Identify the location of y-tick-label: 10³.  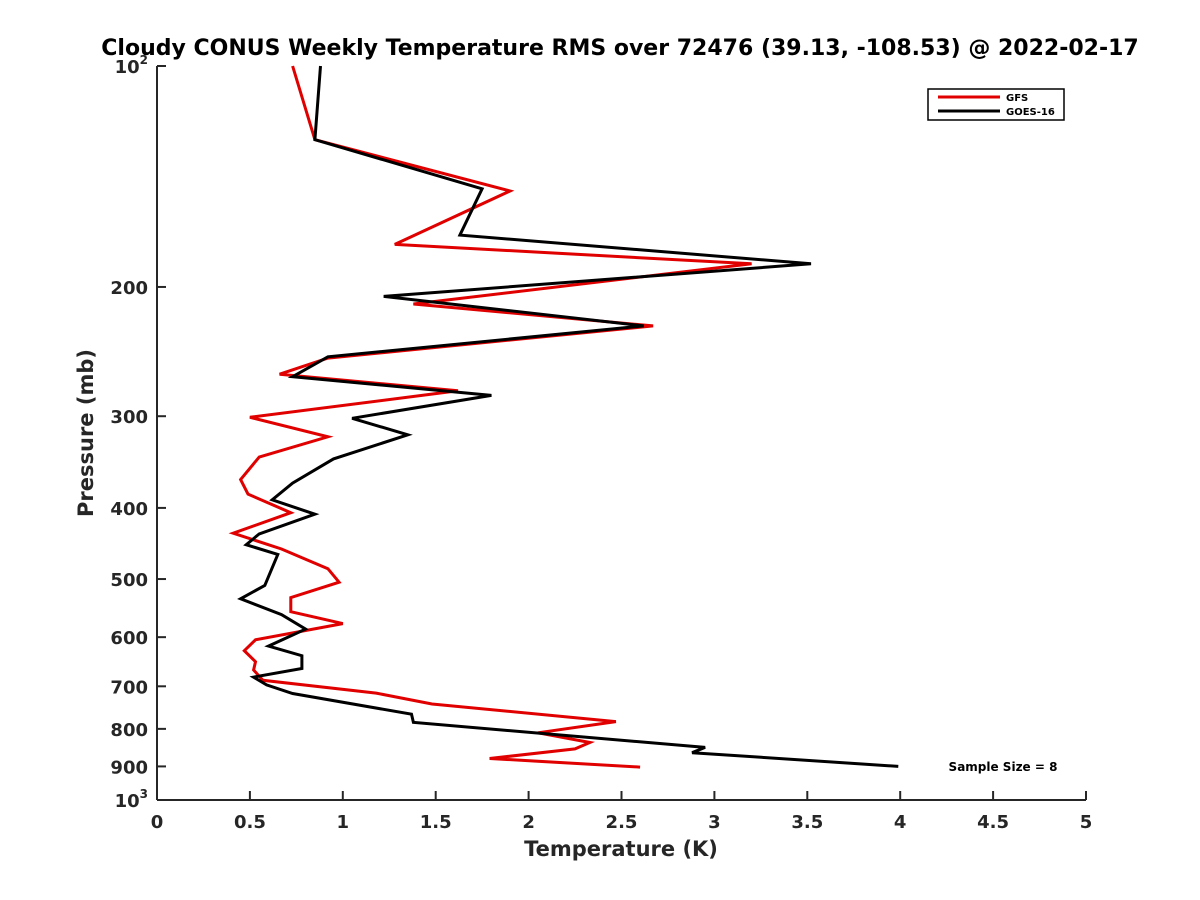
(131, 799).